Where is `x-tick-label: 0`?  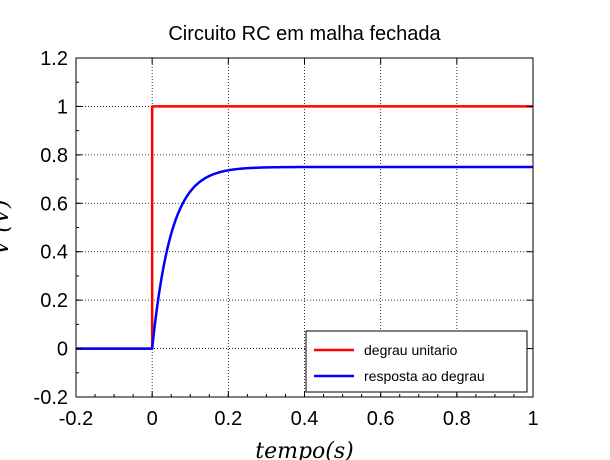 x-tick-label: 0 is located at coordinates (152, 419).